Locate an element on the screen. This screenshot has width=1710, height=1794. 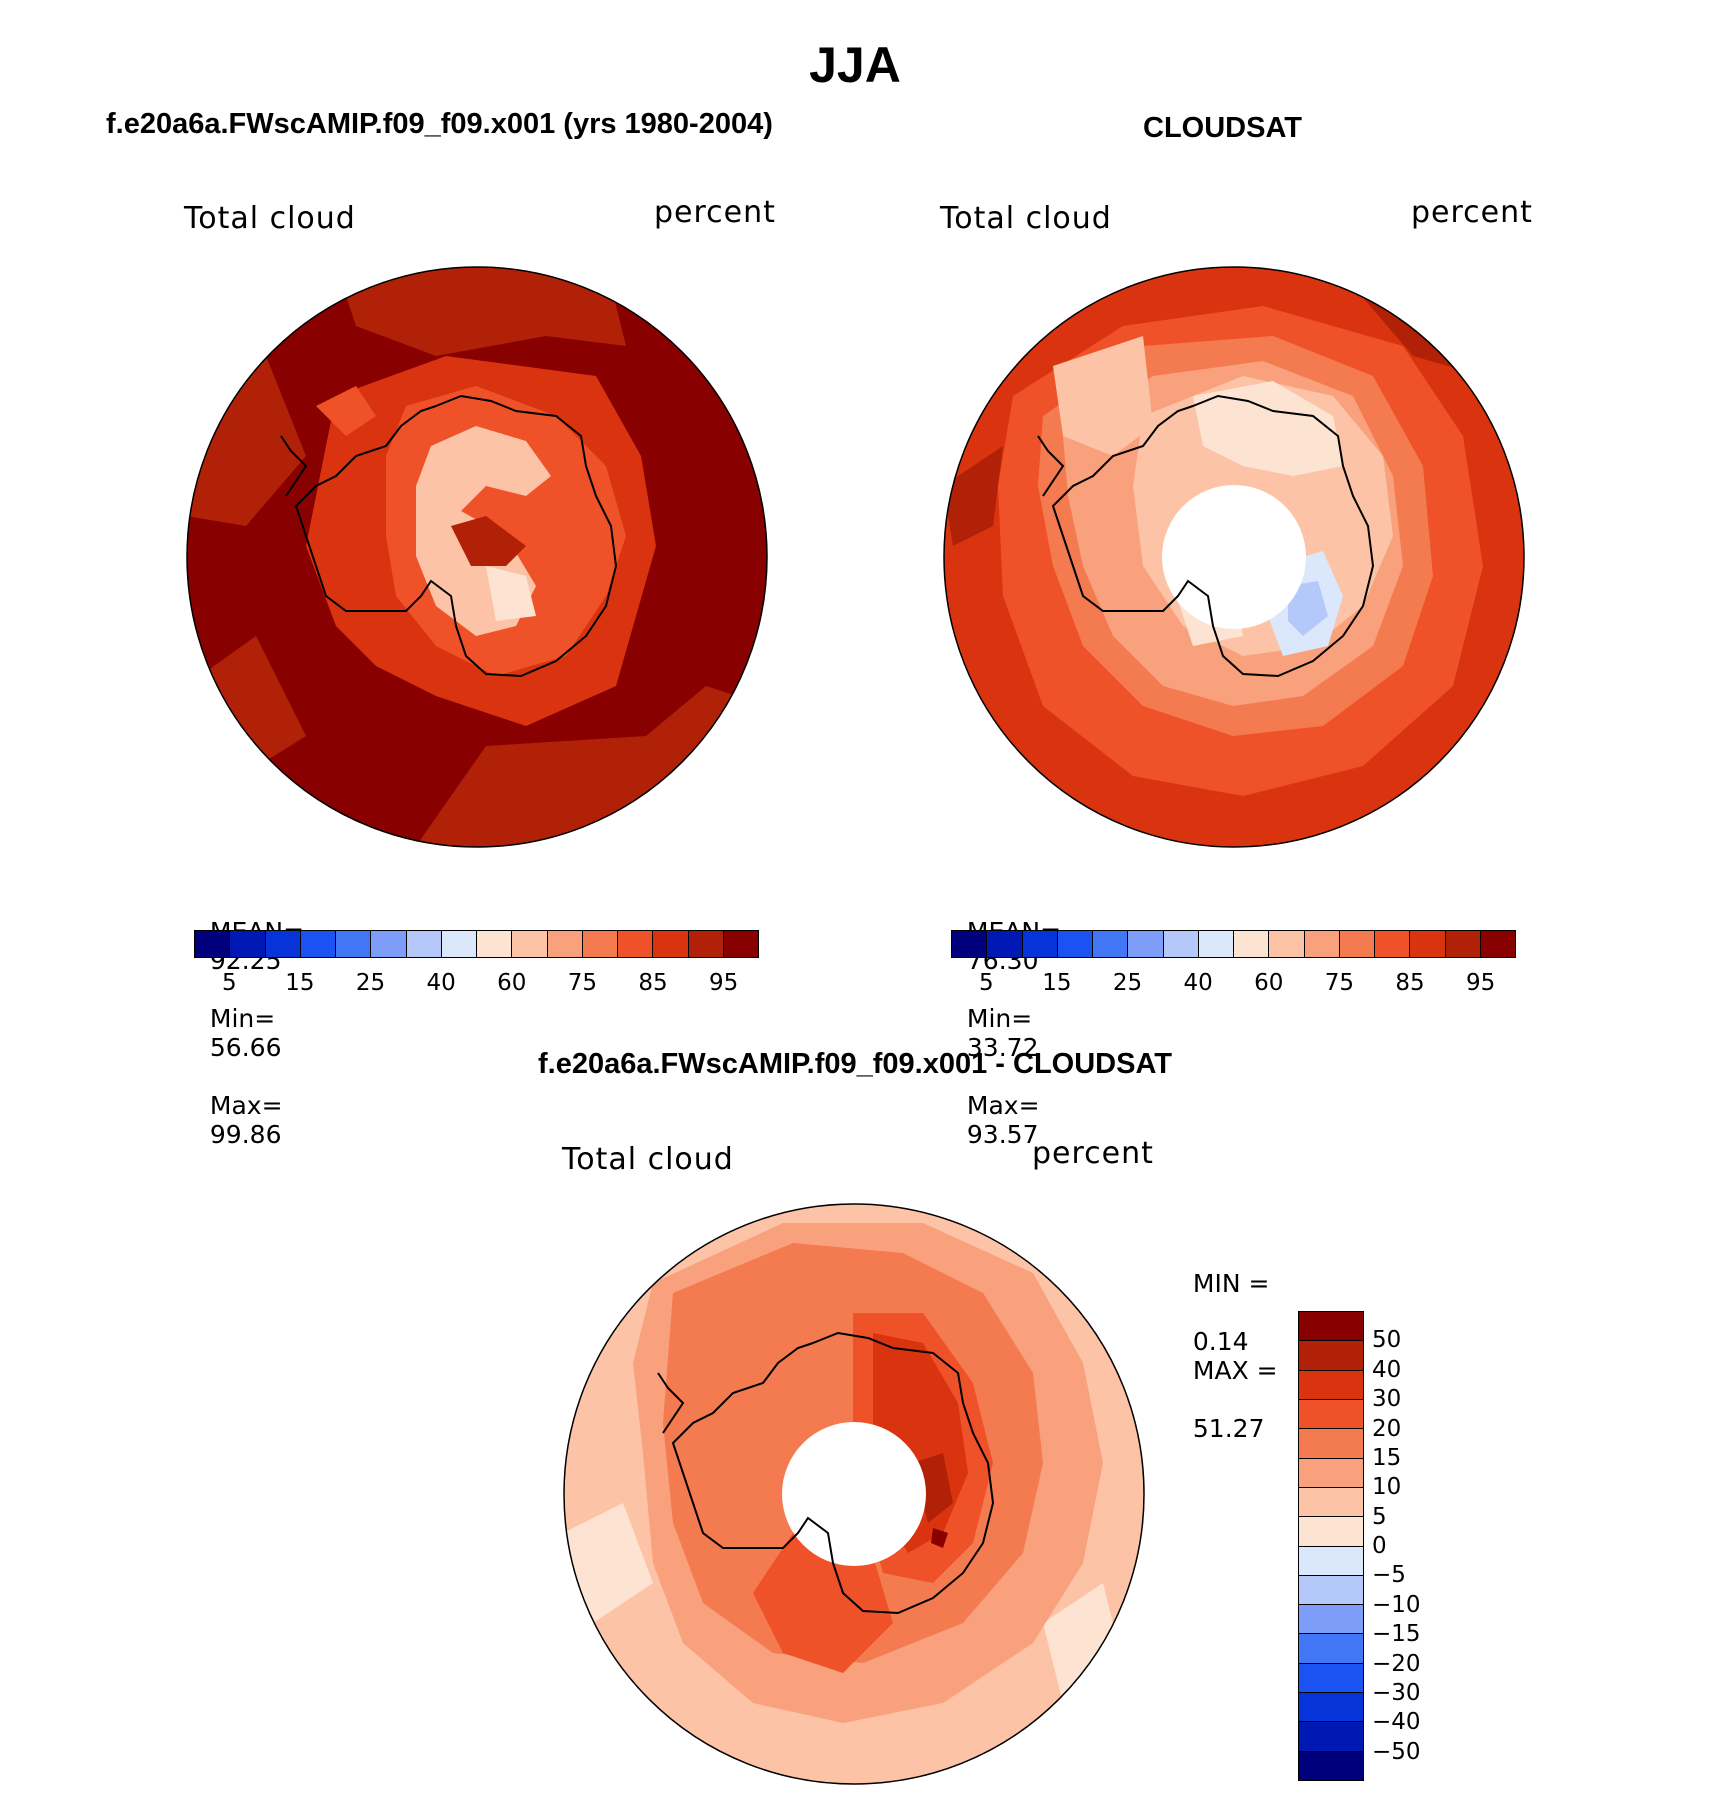
panel-right-title: CLOUDSAT is located at coordinates (1222, 128).